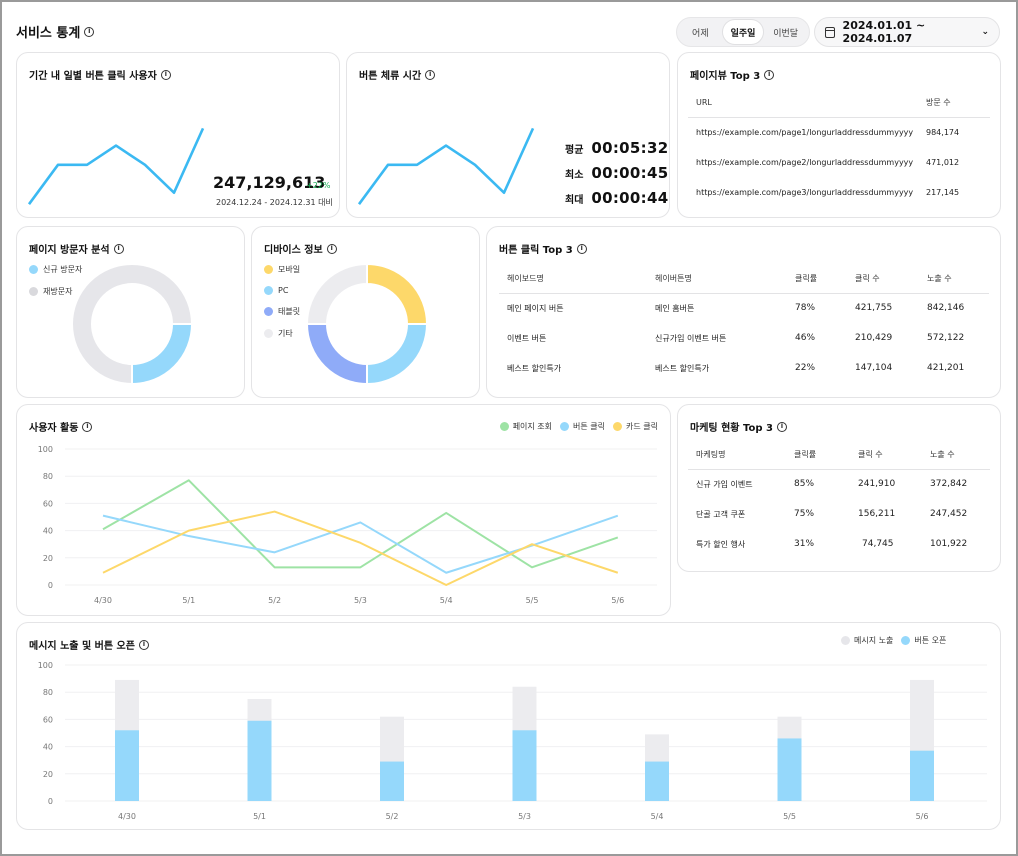  Describe the element at coordinates (804, 484) in the screenshot. I see `ctr-cell: 85%` at that location.